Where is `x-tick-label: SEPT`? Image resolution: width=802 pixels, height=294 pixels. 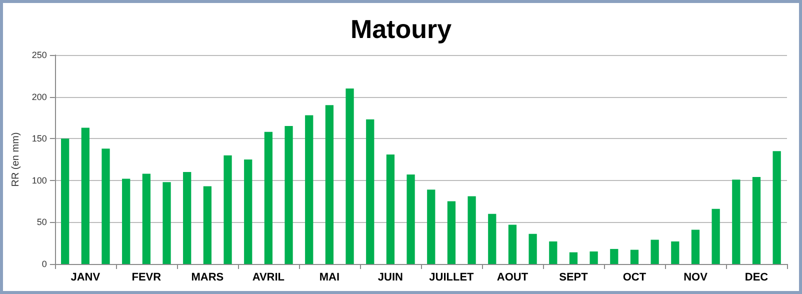 x-tick-label: SEPT is located at coordinates (573, 278).